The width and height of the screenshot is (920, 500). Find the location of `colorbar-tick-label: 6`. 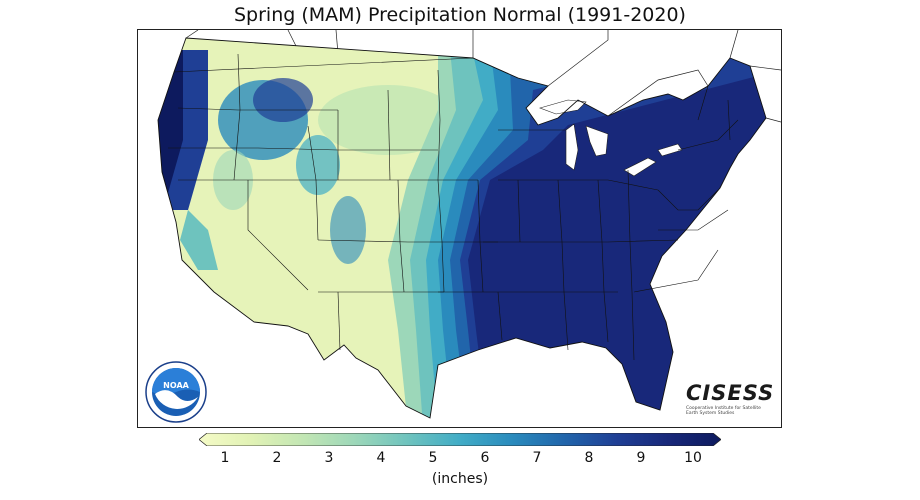

colorbar-tick-label: 6 is located at coordinates (485, 458).